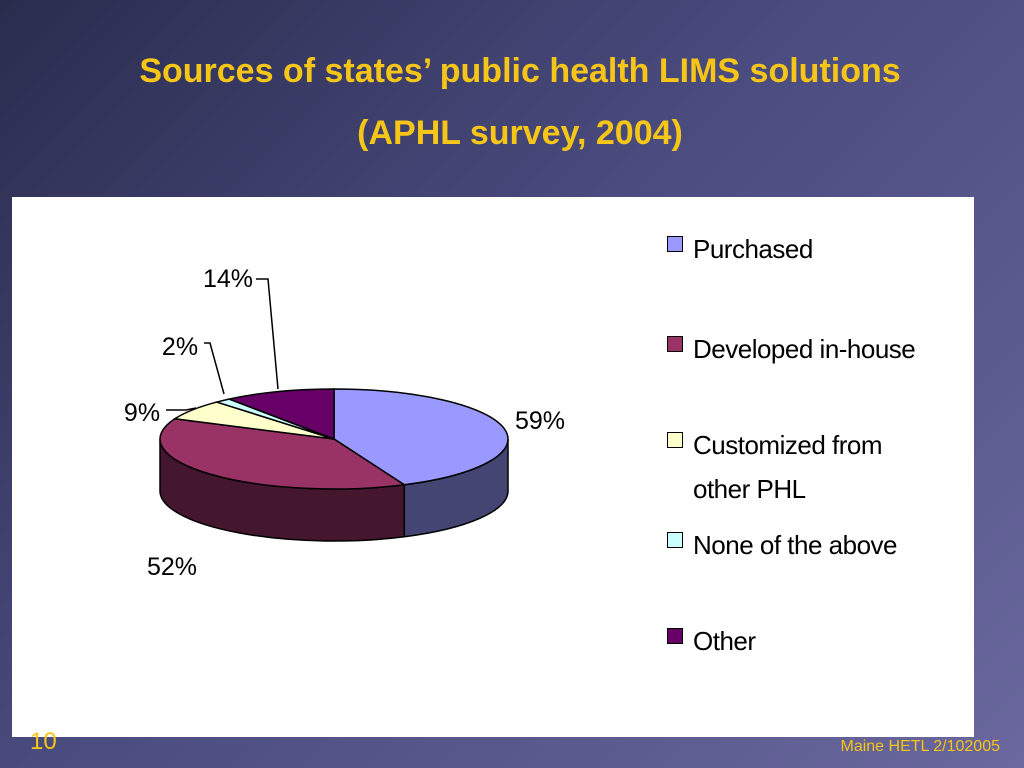  I want to click on legend-label-customized: Customized from other PHL, so click(788, 467).